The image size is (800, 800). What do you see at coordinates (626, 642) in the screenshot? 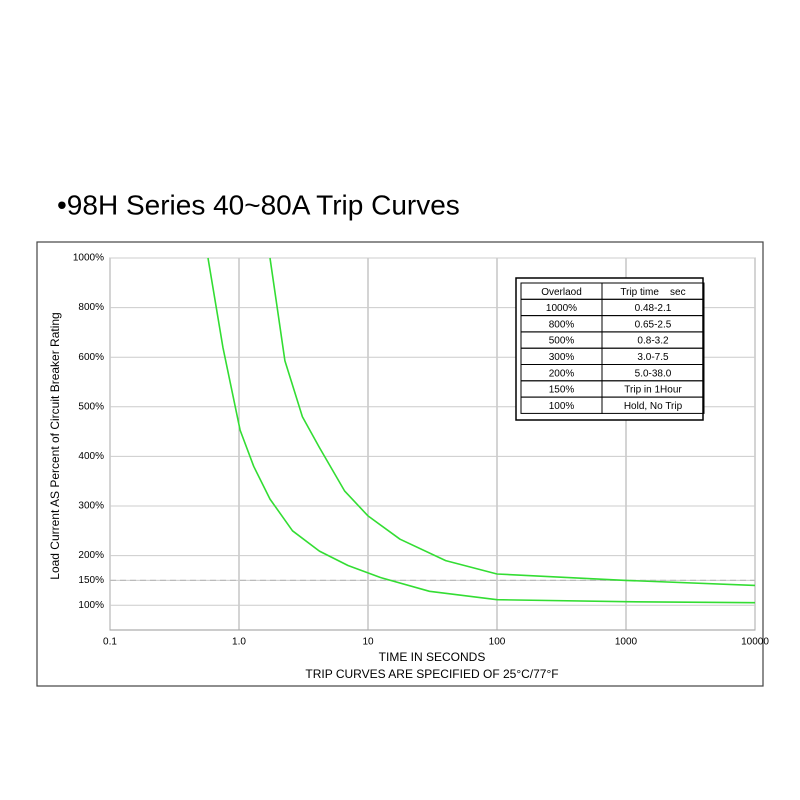
I see `x-tick-label: 1000` at bounding box center [626, 642].